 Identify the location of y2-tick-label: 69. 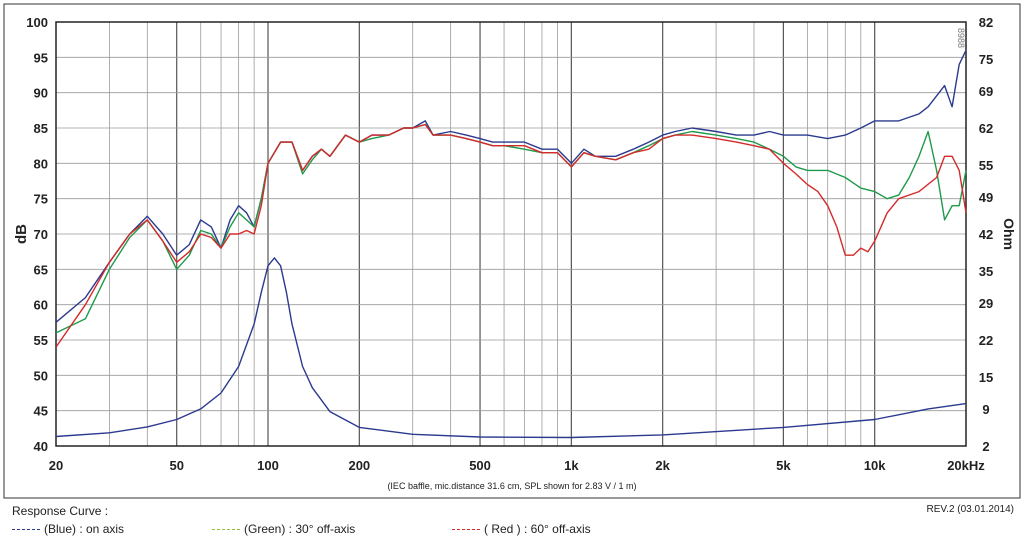
(986, 91).